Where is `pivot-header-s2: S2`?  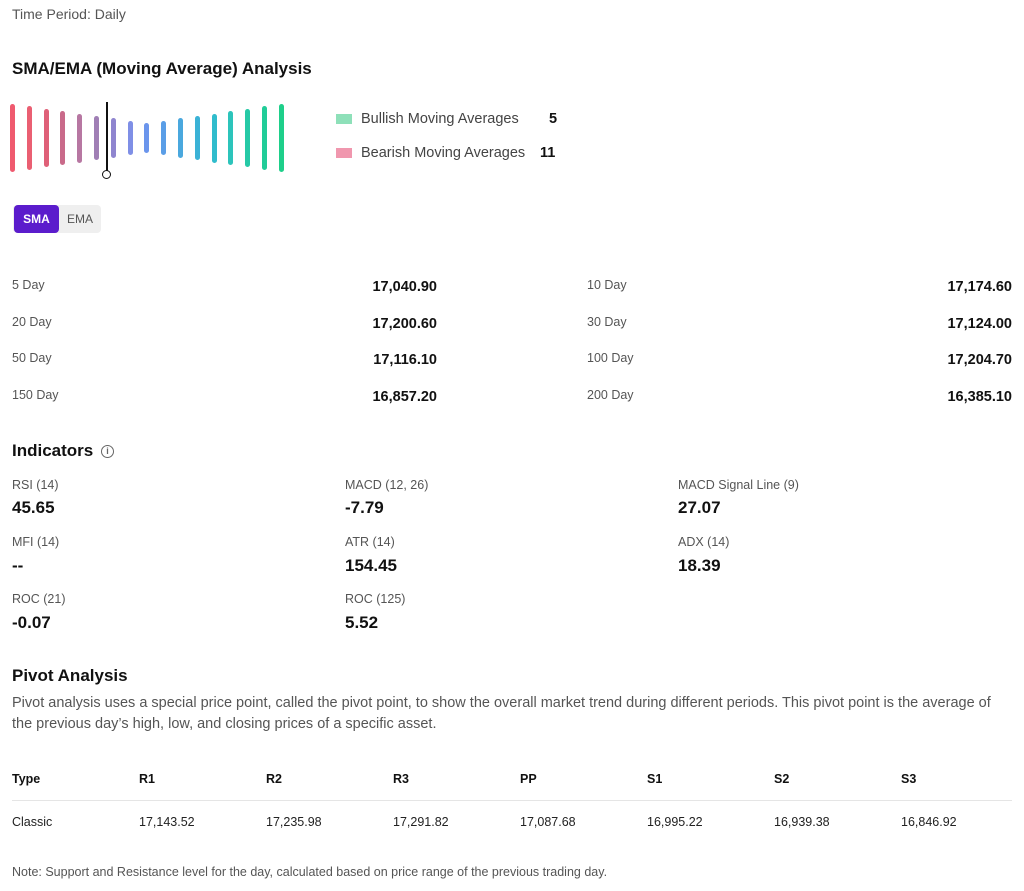
pivot-header-s2: S2 is located at coordinates (782, 779).